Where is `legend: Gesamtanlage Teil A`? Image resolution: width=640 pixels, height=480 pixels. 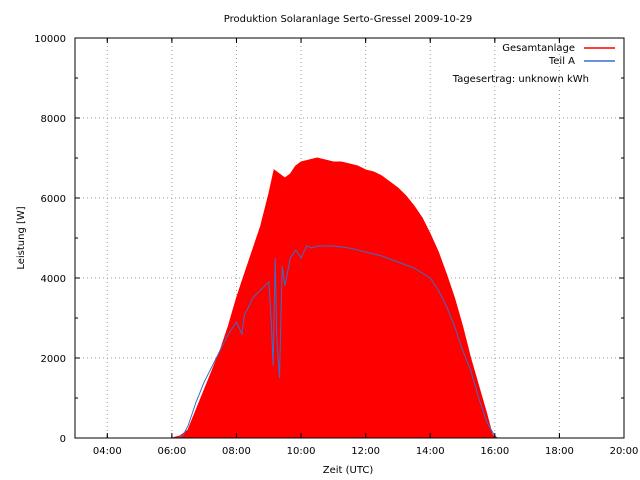
legend: Gesamtanlage Teil A is located at coordinates (558, 55).